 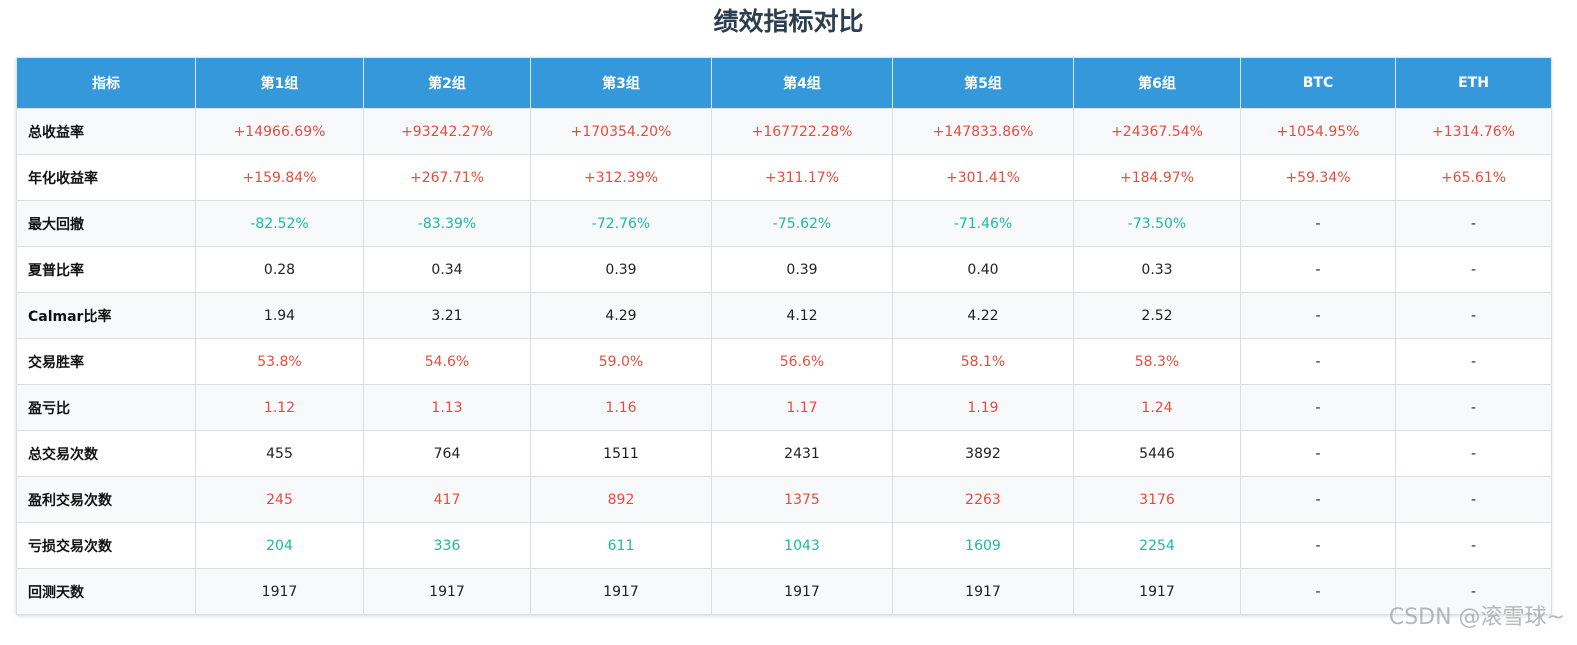 I want to click on table-cell: +14966.69%, so click(x=279, y=131).